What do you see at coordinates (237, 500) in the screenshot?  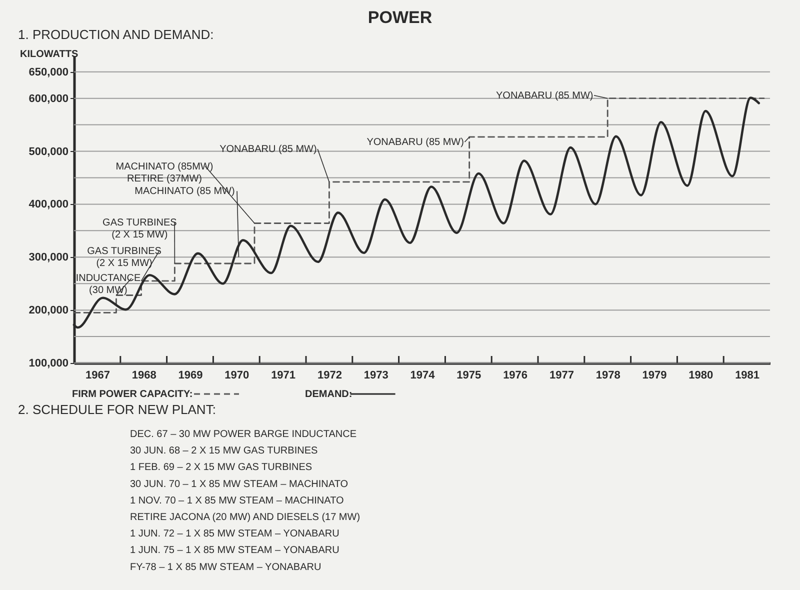 I see `text: 1 NOV. 70 – 1 X 85 MW STEAM – MACHINATO` at bounding box center [237, 500].